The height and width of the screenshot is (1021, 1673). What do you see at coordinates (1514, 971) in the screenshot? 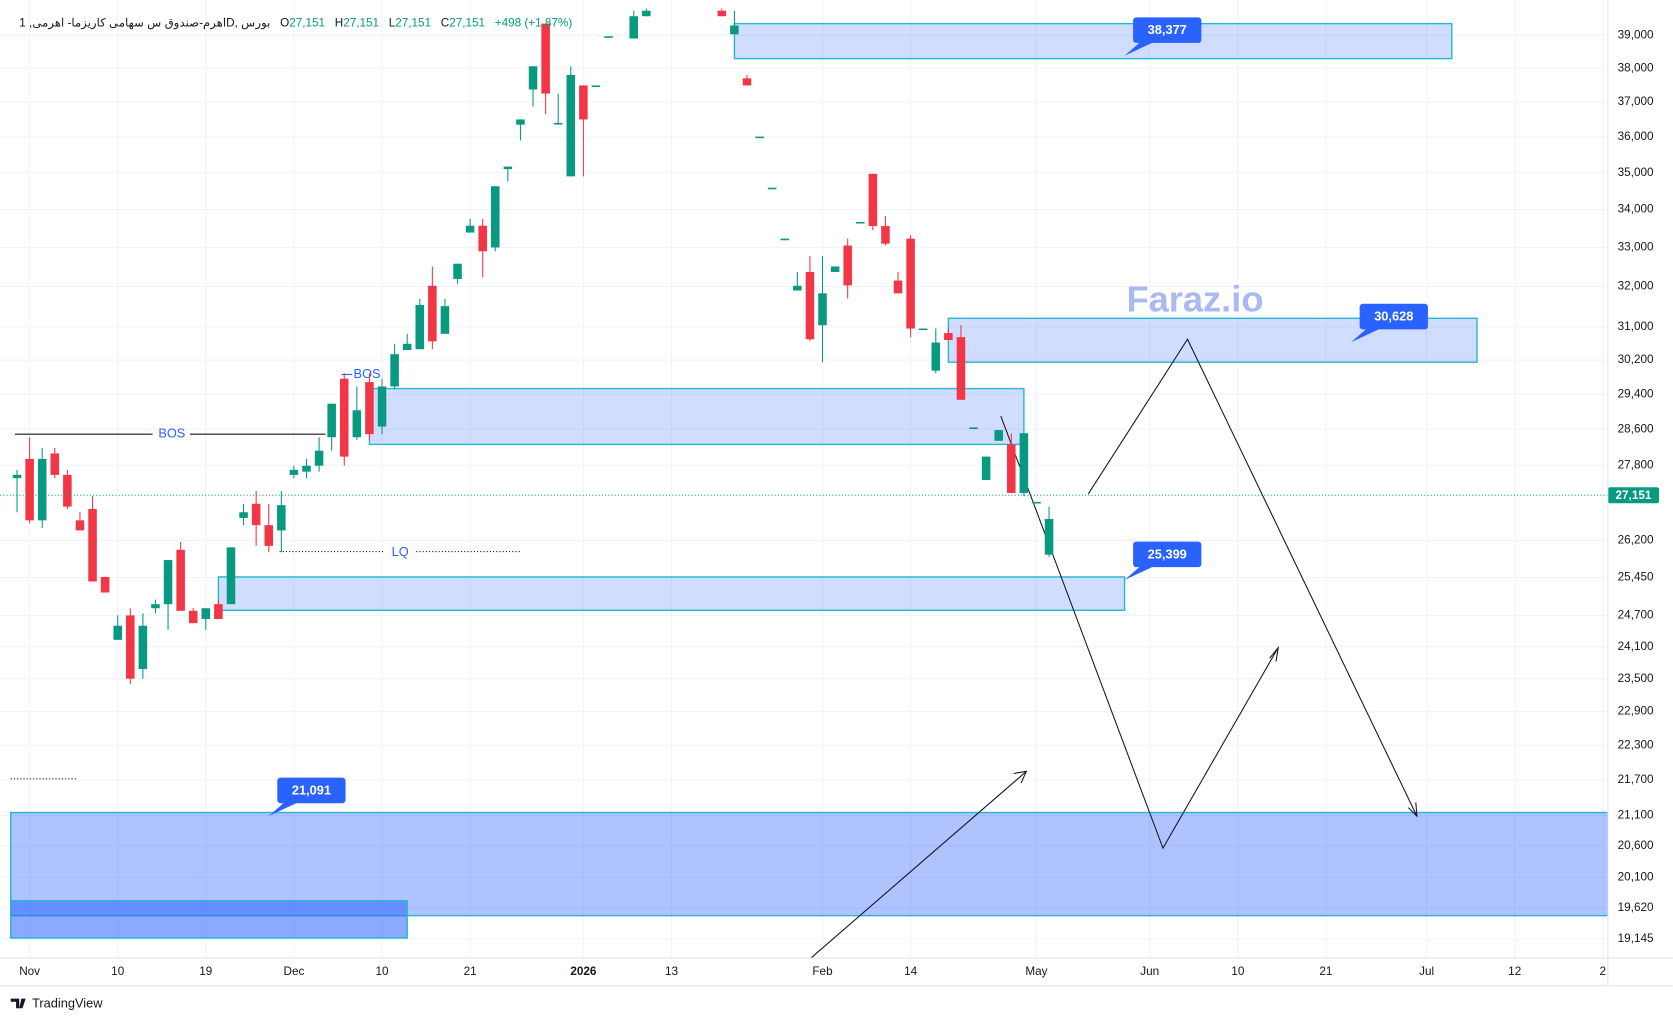
I see `x-tick-label: 12` at bounding box center [1514, 971].